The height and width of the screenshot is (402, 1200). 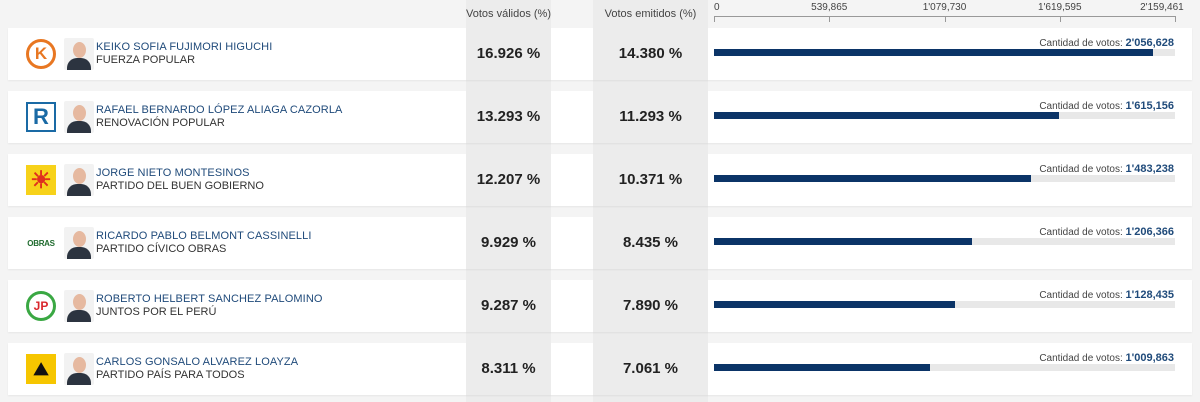 I want to click on candidate-name: JORGE NIETO MONTESINOS, so click(x=173, y=173).